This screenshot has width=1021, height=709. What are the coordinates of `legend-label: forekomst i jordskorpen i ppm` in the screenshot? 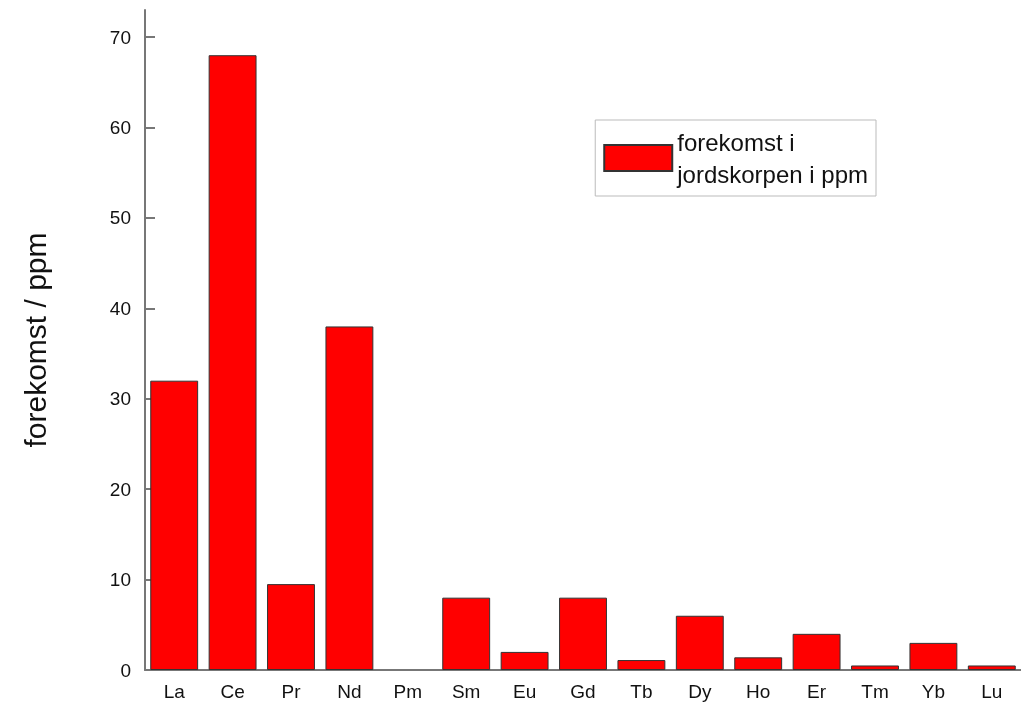 It's located at (772, 158).